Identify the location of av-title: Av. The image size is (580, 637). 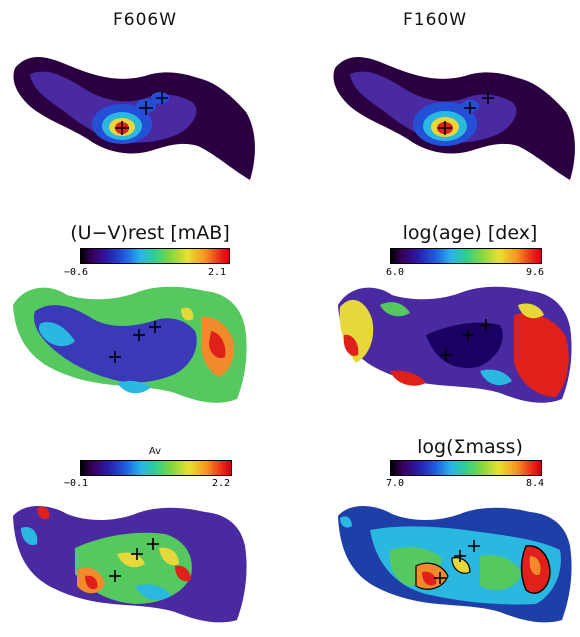
(155, 451).